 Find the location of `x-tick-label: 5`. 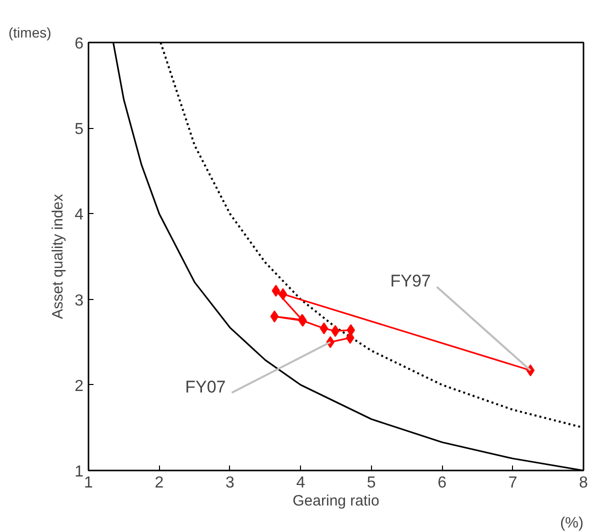

x-tick-label: 5 is located at coordinates (371, 483).